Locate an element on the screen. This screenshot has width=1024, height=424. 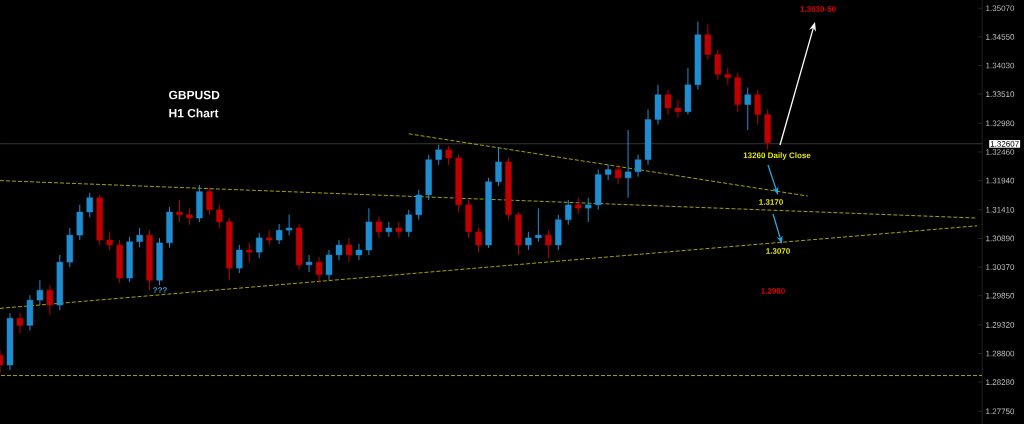
annotation: 1.3630-50 is located at coordinates (818, 9).